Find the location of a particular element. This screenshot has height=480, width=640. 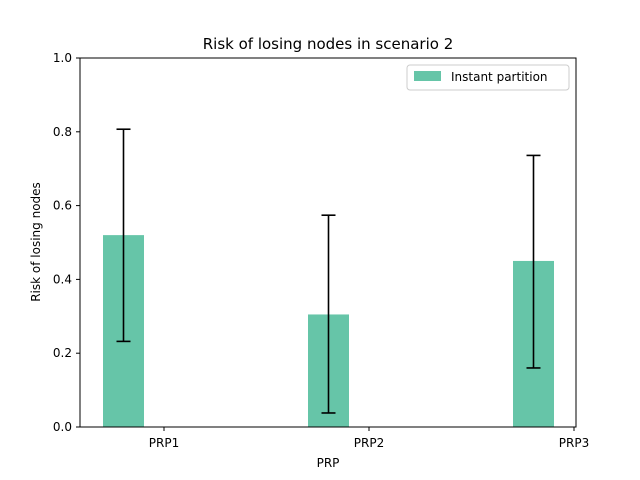

y-axis-label: Risk of losing nodes is located at coordinates (36, 242).